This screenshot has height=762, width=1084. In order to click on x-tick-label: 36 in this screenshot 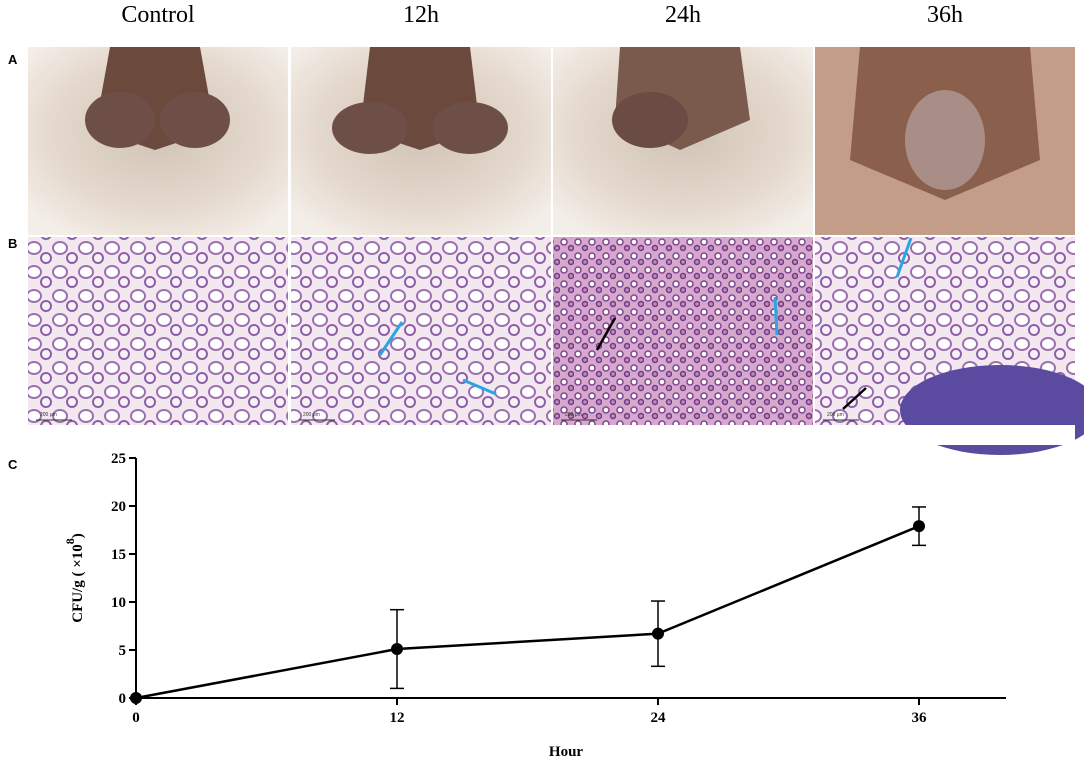, I will do `click(920, 718)`.